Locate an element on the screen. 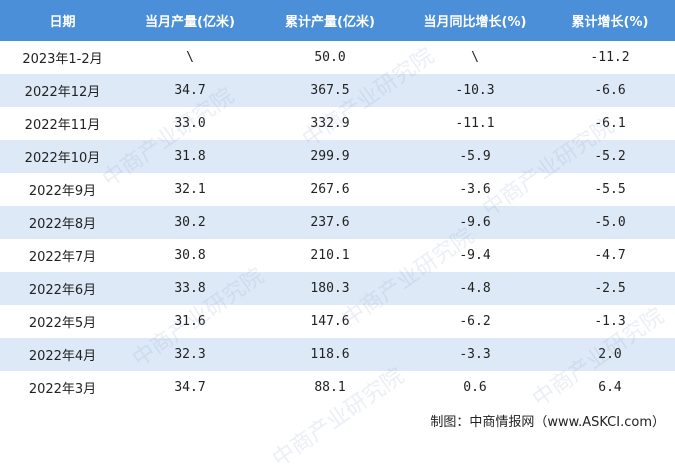 The height and width of the screenshot is (473, 675). table-cell: -3.3 is located at coordinates (475, 354).